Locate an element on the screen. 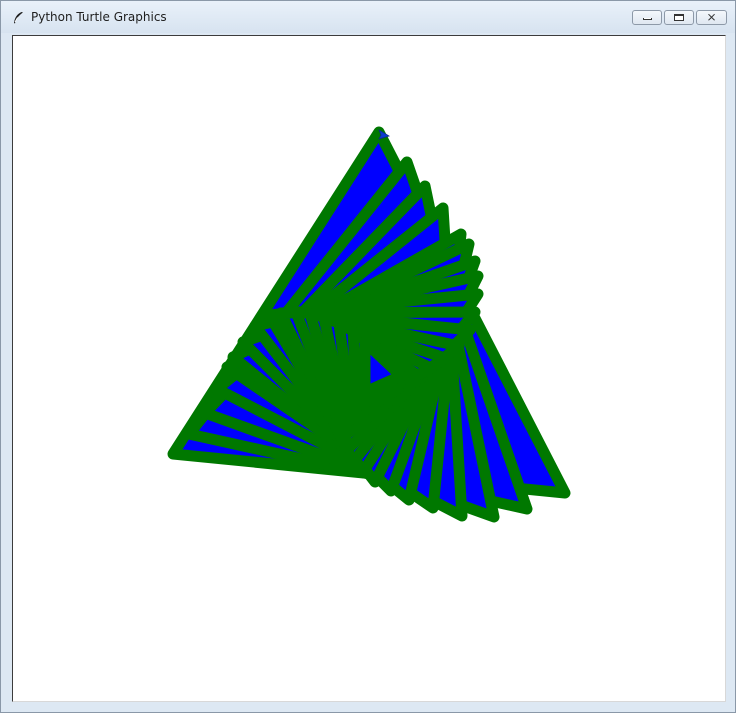  feather-icon is located at coordinates (18, 17).